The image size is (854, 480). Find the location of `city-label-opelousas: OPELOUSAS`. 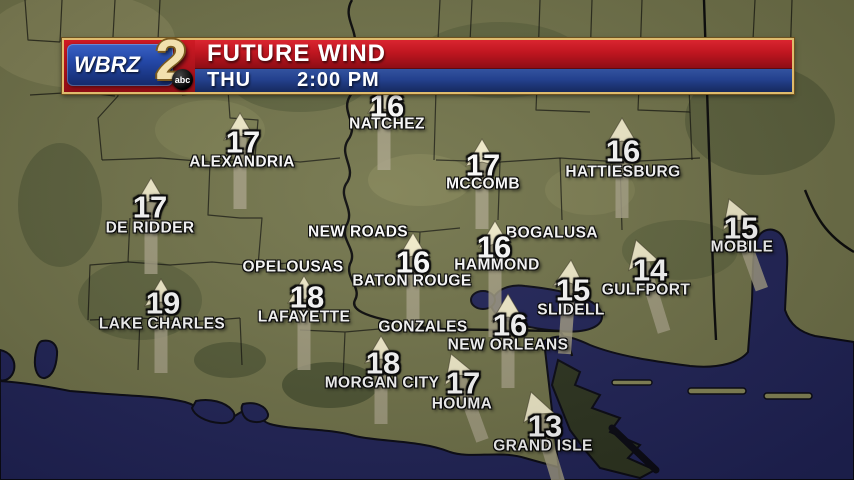

city-label-opelousas: OPELOUSAS is located at coordinates (293, 267).